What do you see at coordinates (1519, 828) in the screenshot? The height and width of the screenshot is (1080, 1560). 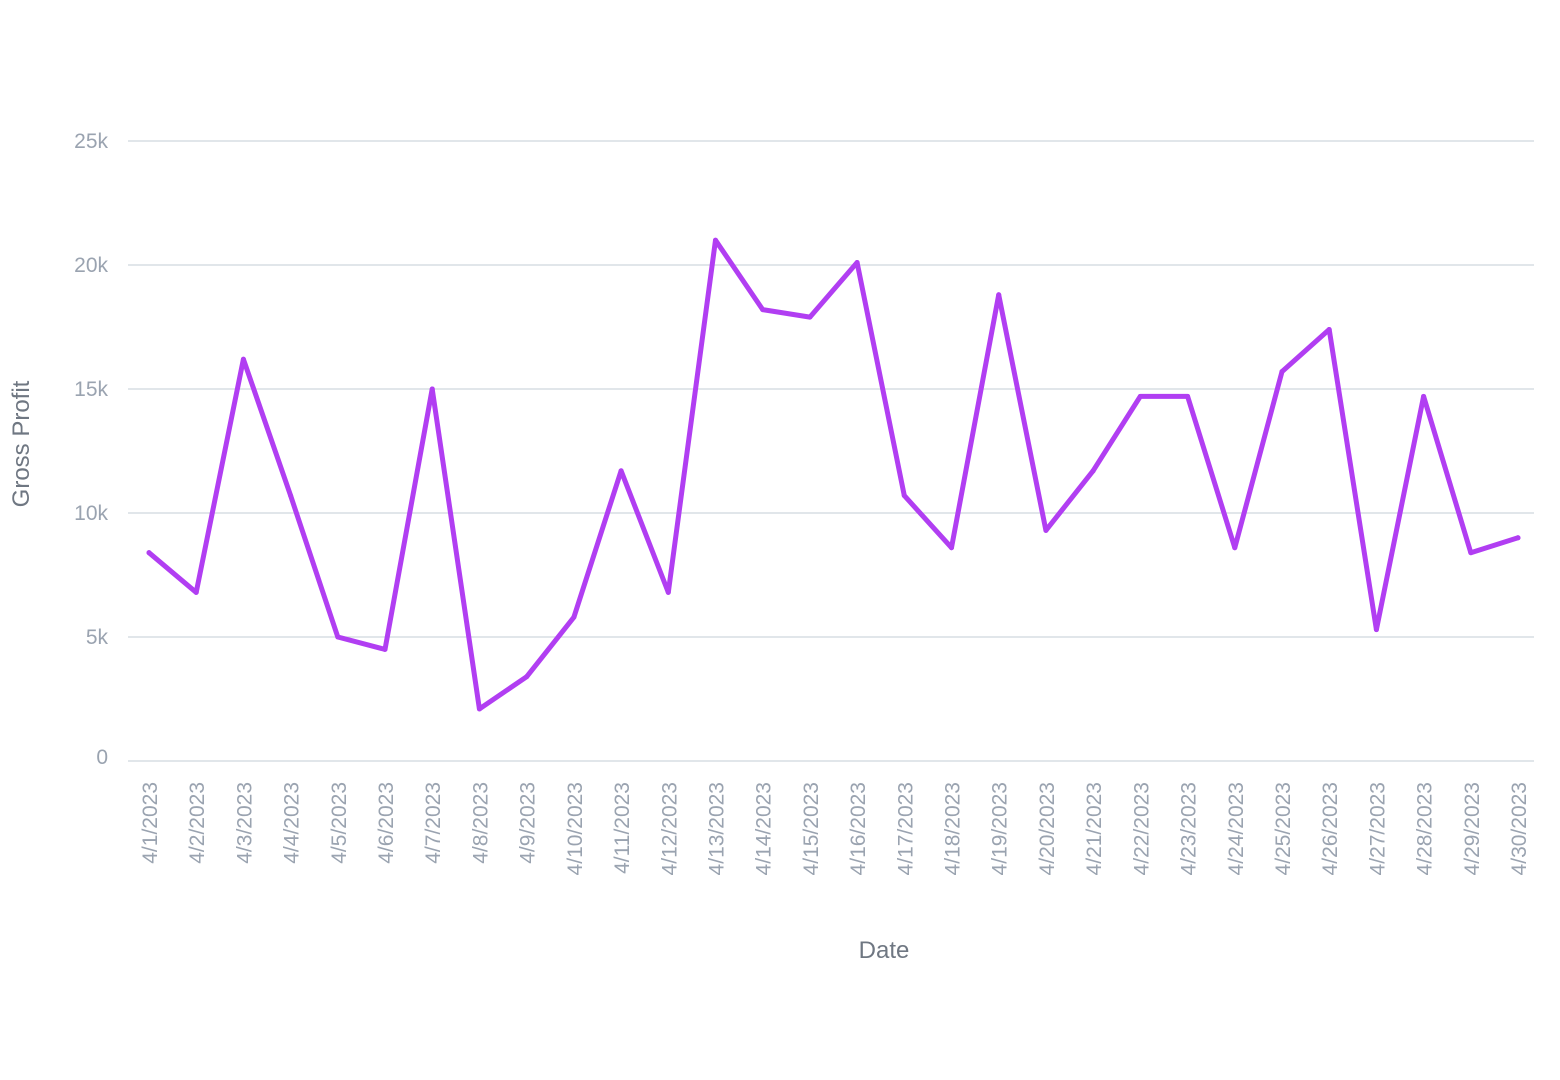 I see `x-tick-label: 4/30/2023` at bounding box center [1519, 828].